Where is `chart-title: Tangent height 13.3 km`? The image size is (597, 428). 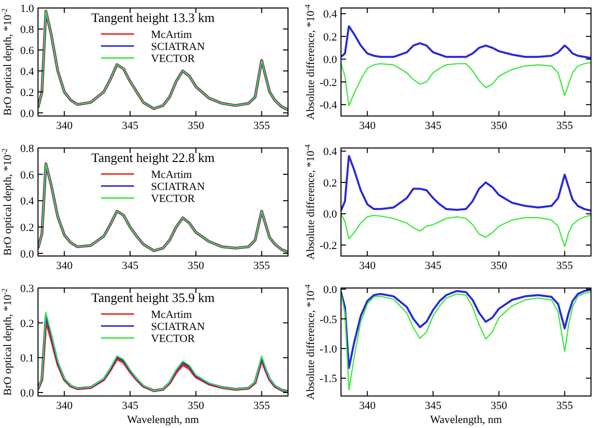 chart-title: Tangent height 13.3 km is located at coordinates (153, 17).